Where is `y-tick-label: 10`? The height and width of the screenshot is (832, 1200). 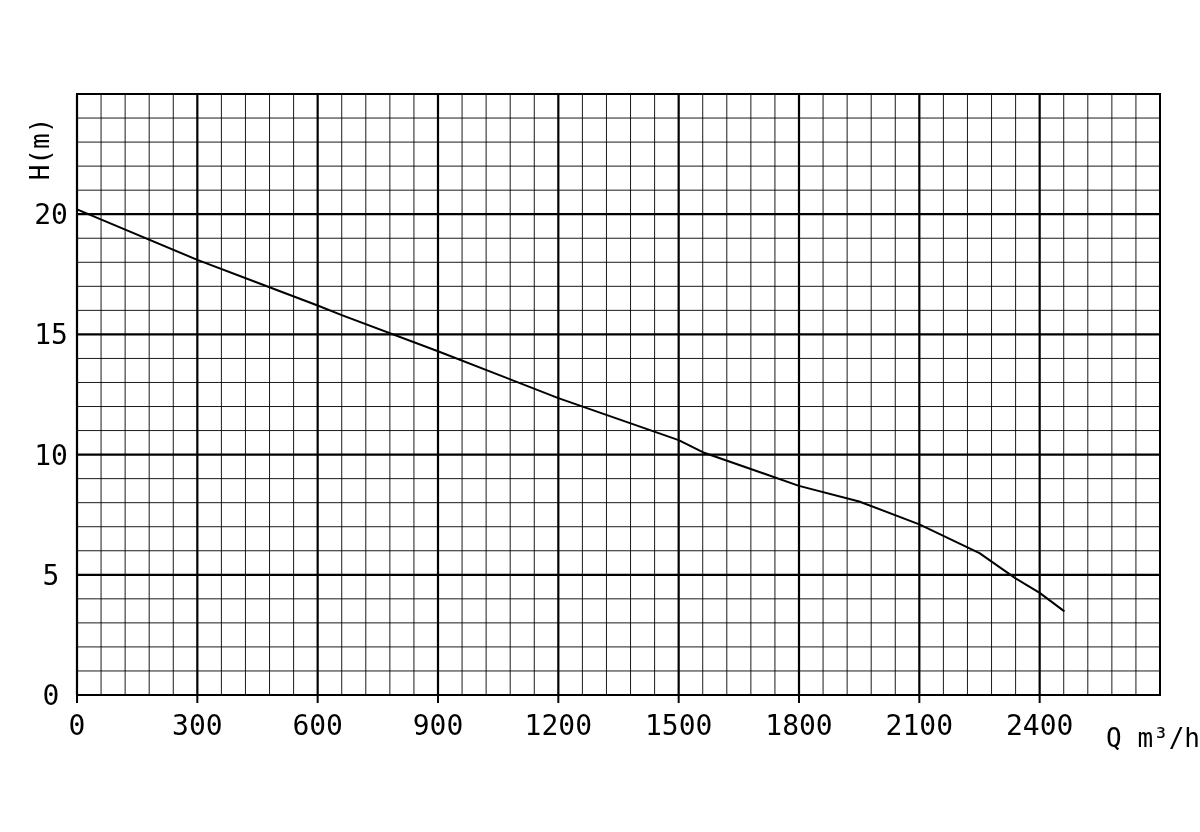
y-tick-label: 10 is located at coordinates (51, 455).